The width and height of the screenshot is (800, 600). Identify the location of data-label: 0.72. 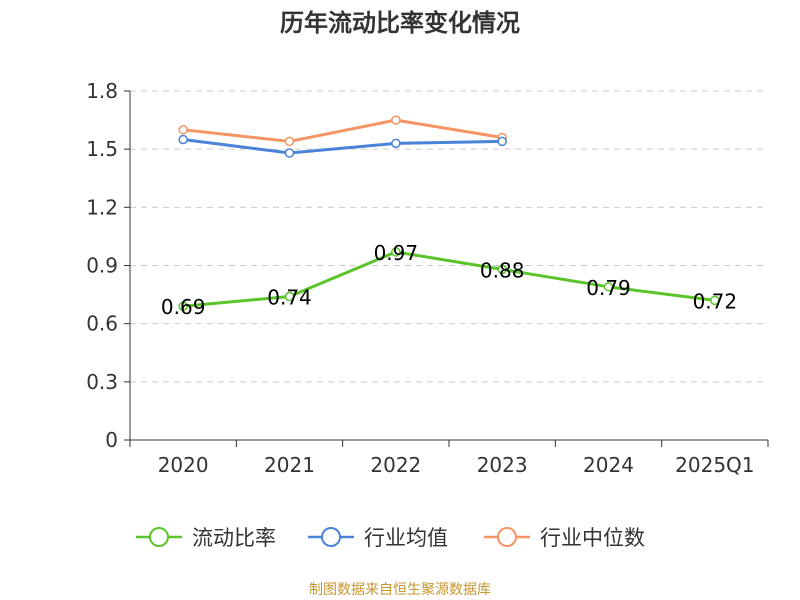
(715, 301).